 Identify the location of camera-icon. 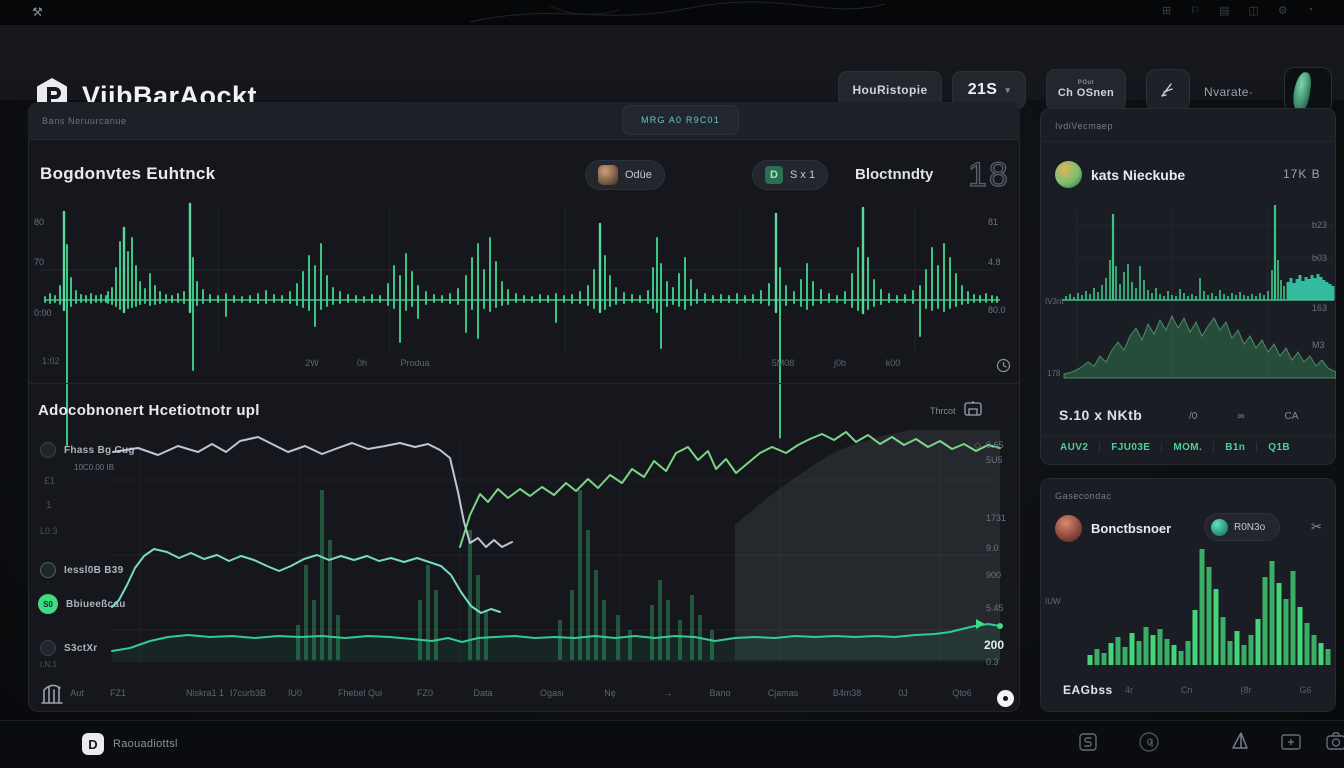
(1335, 741).